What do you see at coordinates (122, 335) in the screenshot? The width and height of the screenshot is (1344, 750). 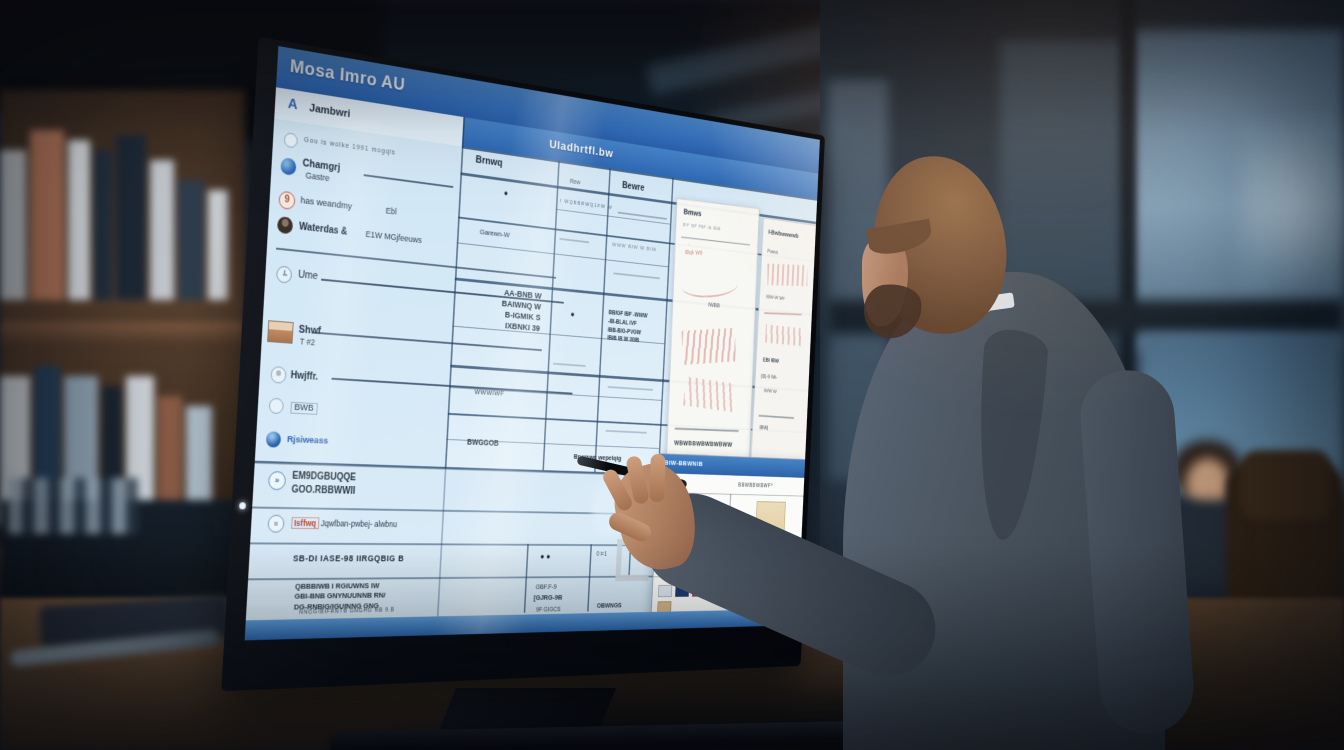 I see `shelf-board` at bounding box center [122, 335].